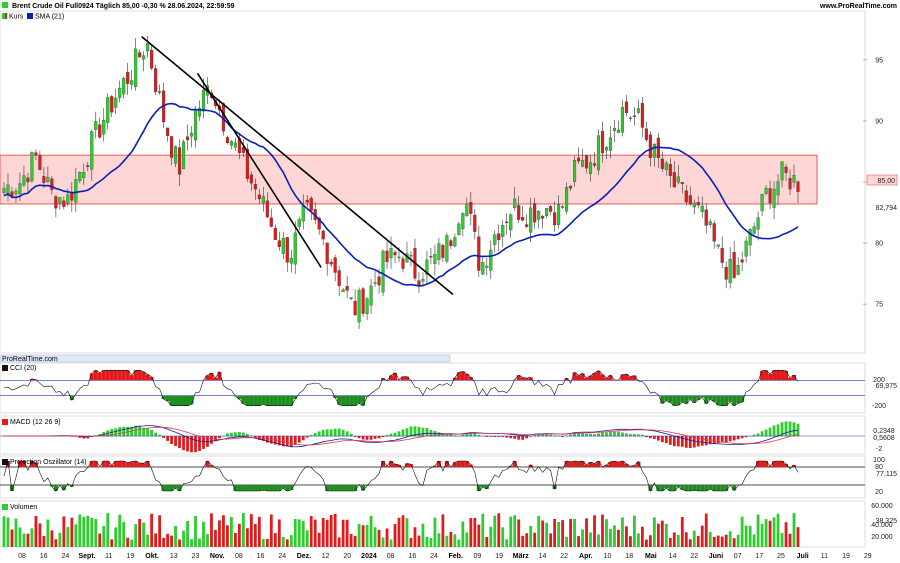 The image size is (900, 563). Describe the element at coordinates (86, 556) in the screenshot. I see `date-tick-label: Sept.` at that location.